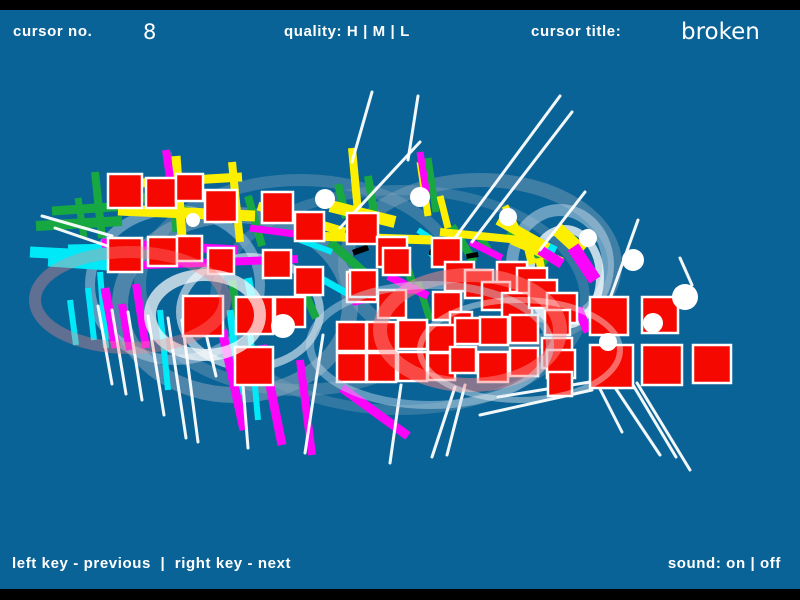 The image size is (800, 600). Describe the element at coordinates (347, 31) in the screenshot. I see `quality-toggle: quality: H | M | L` at that location.